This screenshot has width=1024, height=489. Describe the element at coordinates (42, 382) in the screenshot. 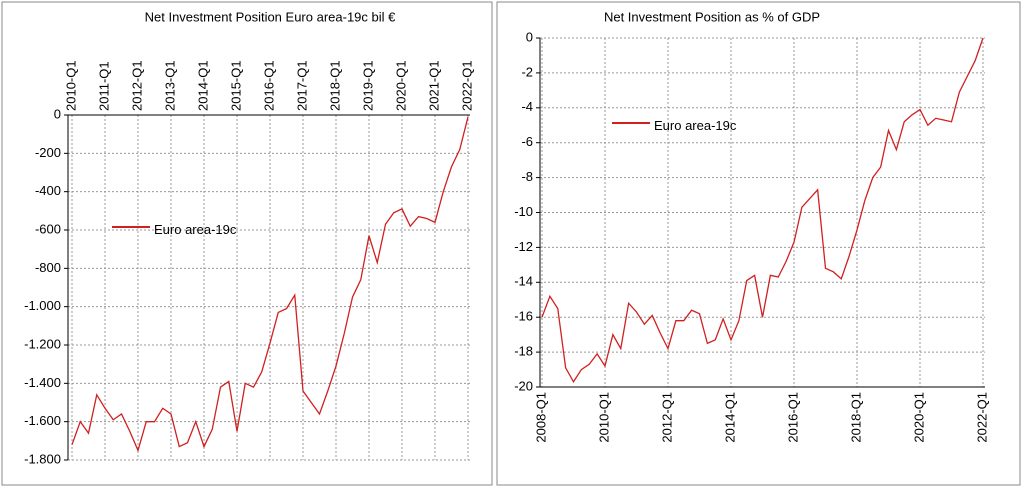

I see `y-tick-label: -1.400` at that location.